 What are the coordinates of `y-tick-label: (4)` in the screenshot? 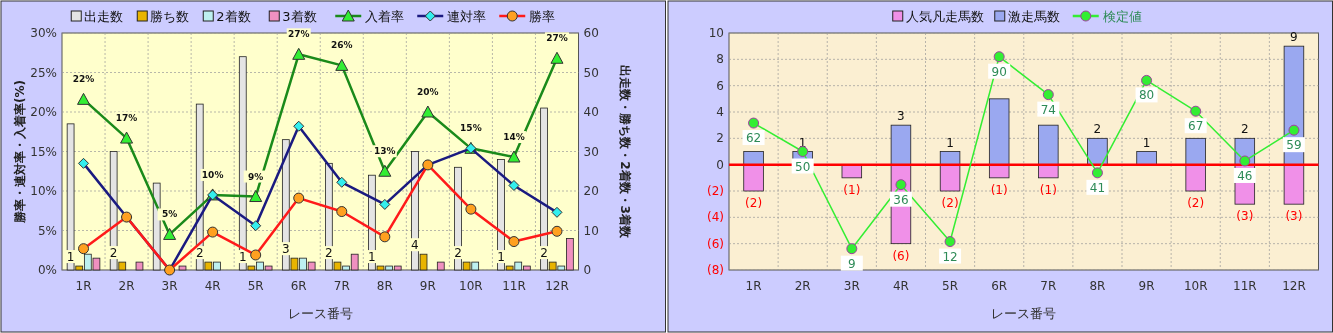 It's located at (715, 217).